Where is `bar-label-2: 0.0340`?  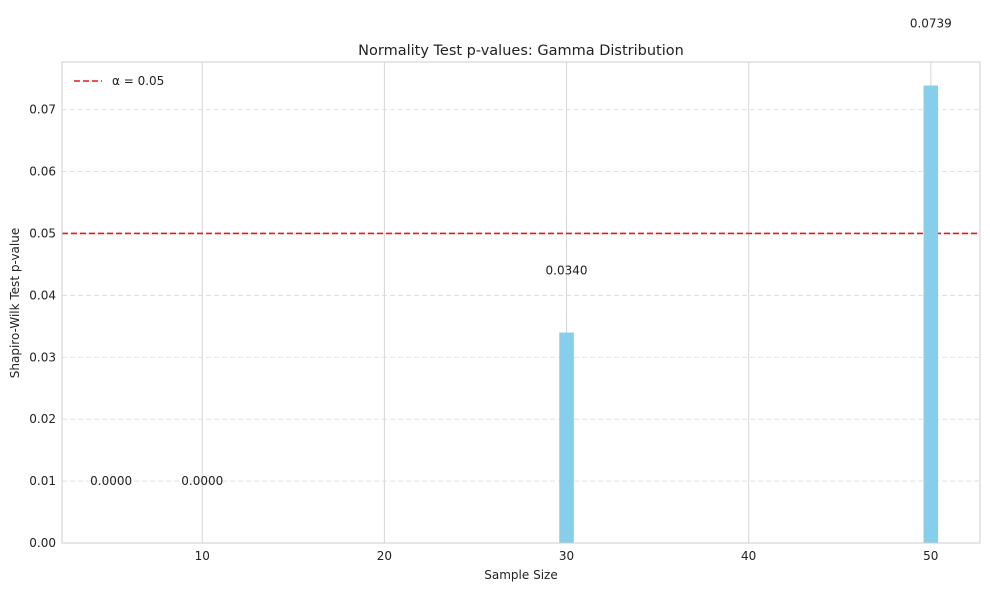 bar-label-2: 0.0340 is located at coordinates (567, 271).